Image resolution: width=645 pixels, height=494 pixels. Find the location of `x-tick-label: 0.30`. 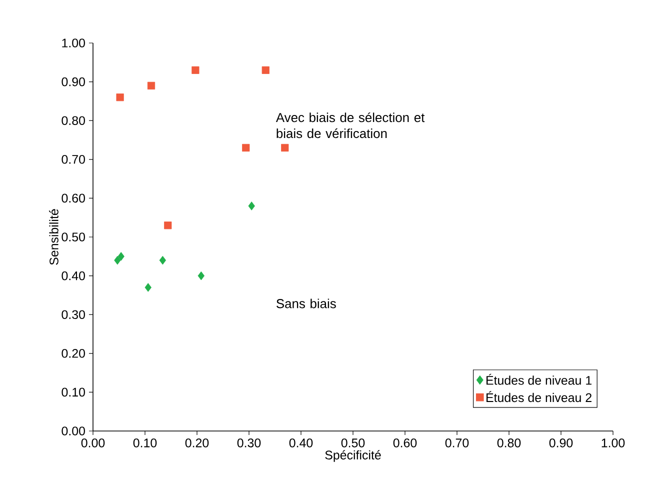

x-tick-label: 0.30 is located at coordinates (249, 443).